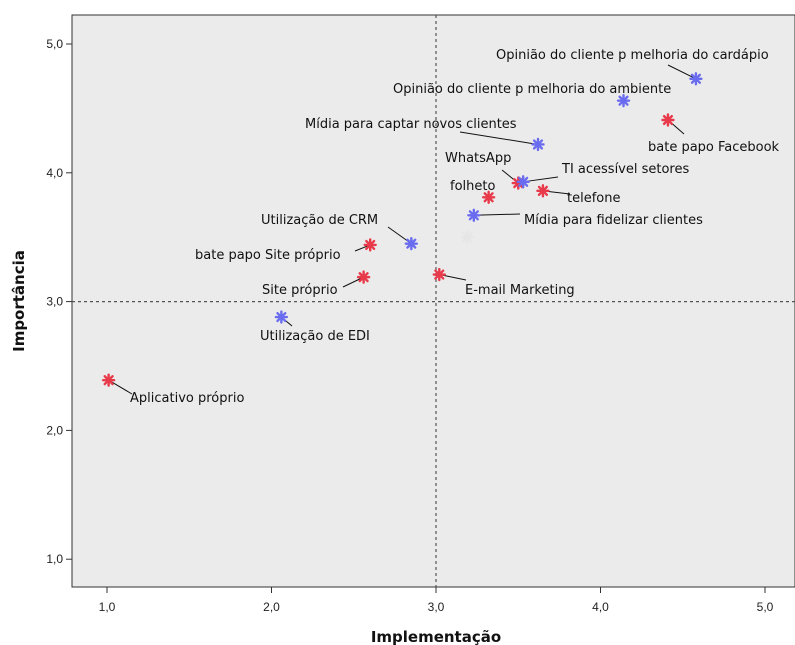 The image size is (795, 645). Describe the element at coordinates (765, 607) in the screenshot. I see `x-tick-label: 5,0` at that location.